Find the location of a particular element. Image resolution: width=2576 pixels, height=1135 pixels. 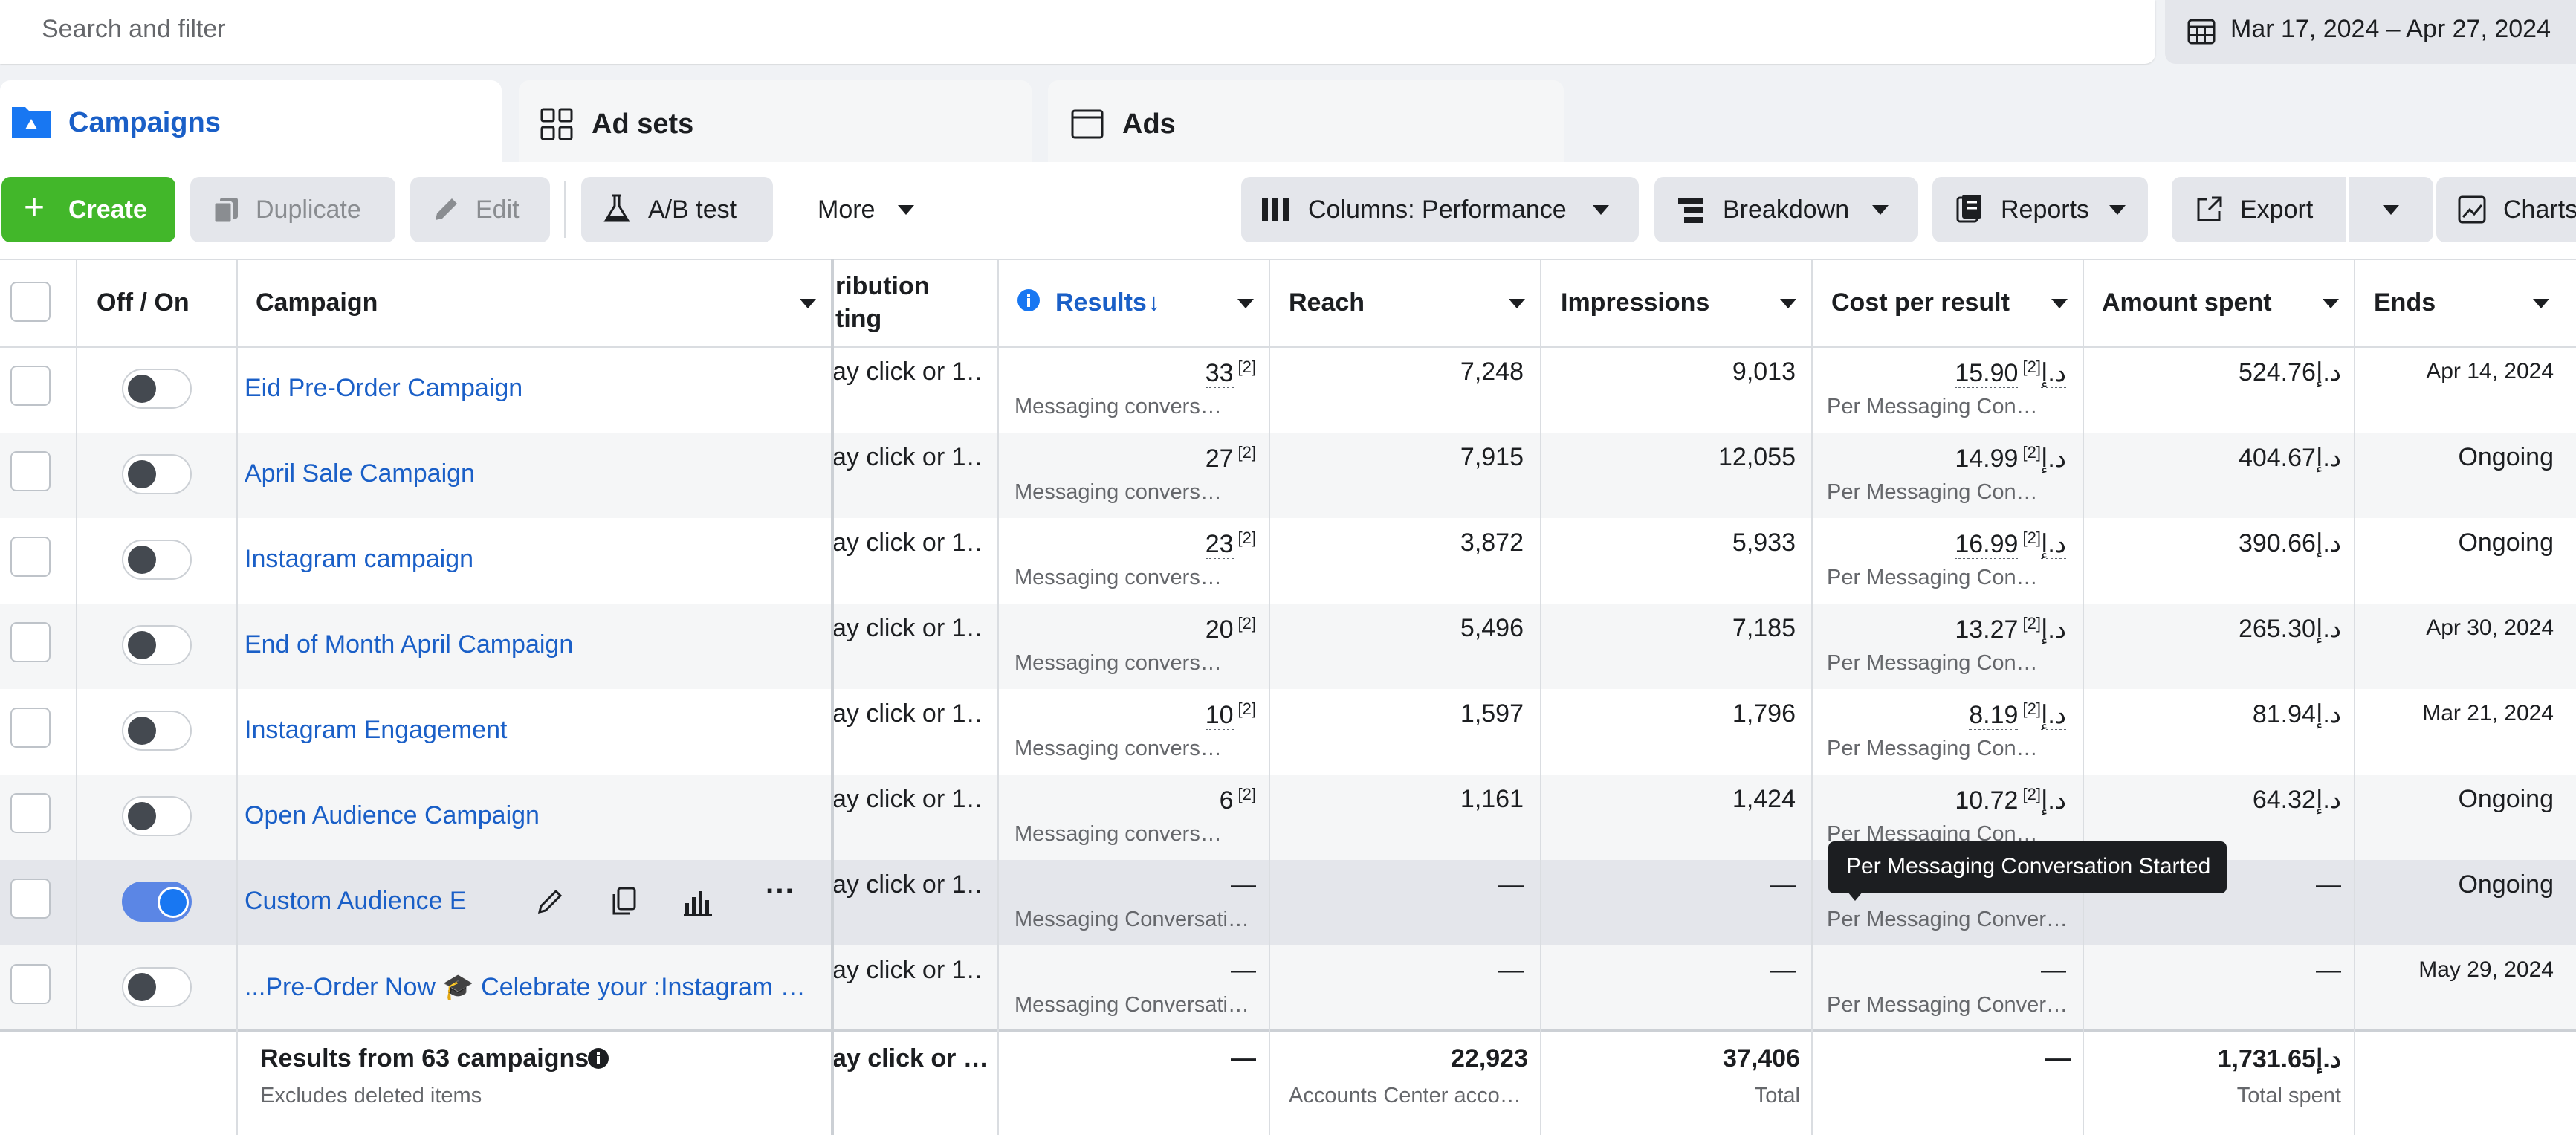

cost-value: 8.19د.إ[2] is located at coordinates (1939, 715).